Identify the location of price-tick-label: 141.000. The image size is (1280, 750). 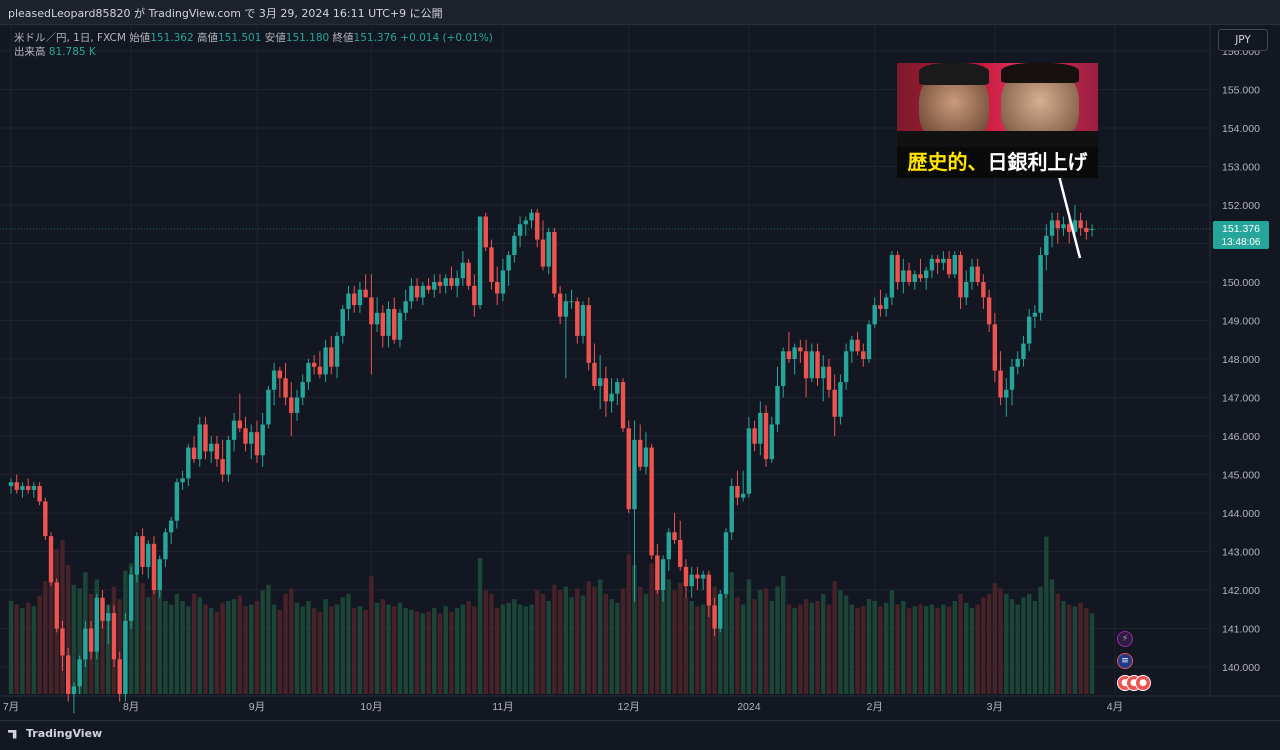
(1241, 630).